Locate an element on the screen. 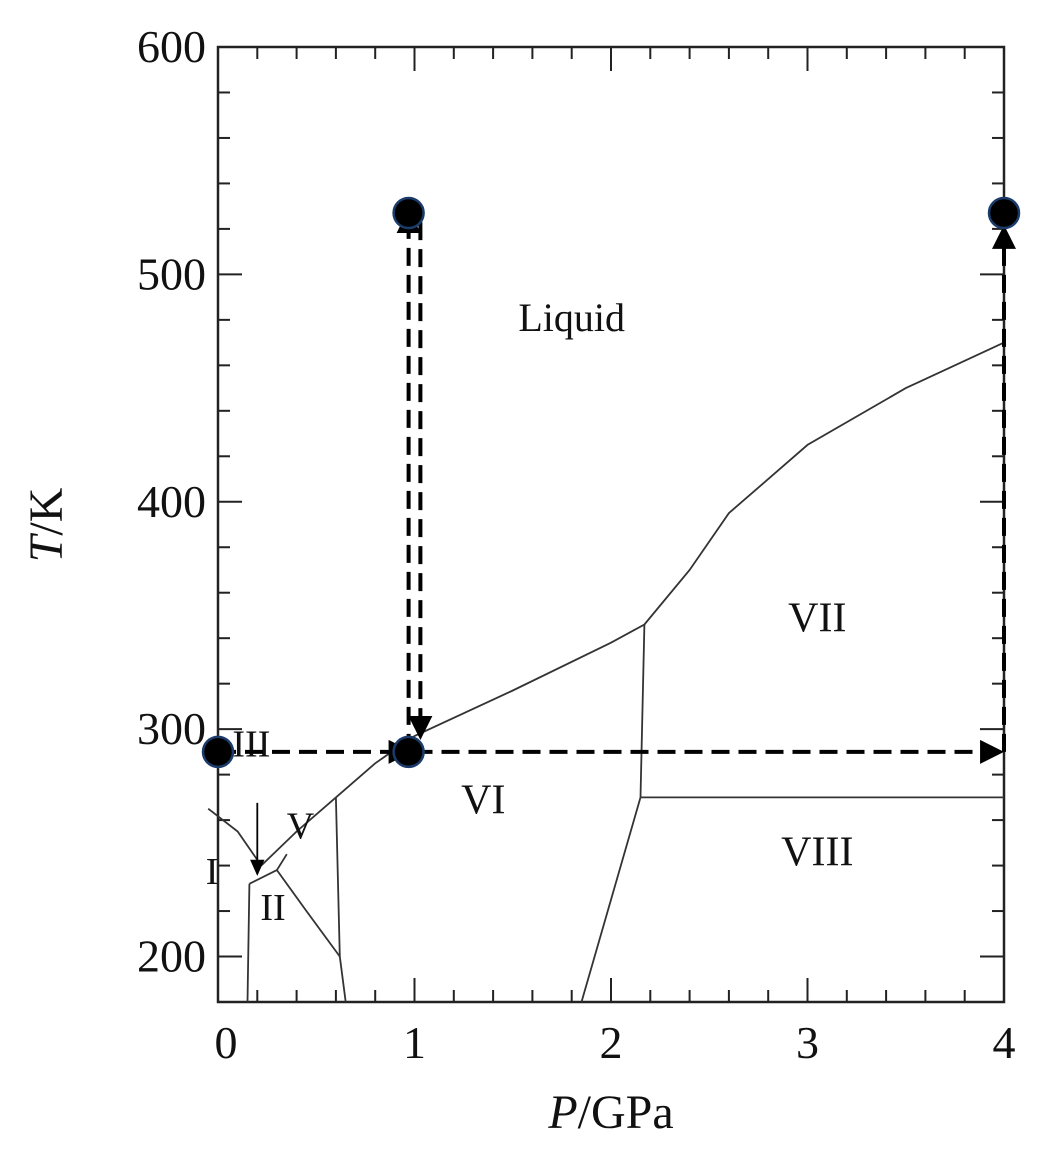  region-label: III is located at coordinates (251, 744).